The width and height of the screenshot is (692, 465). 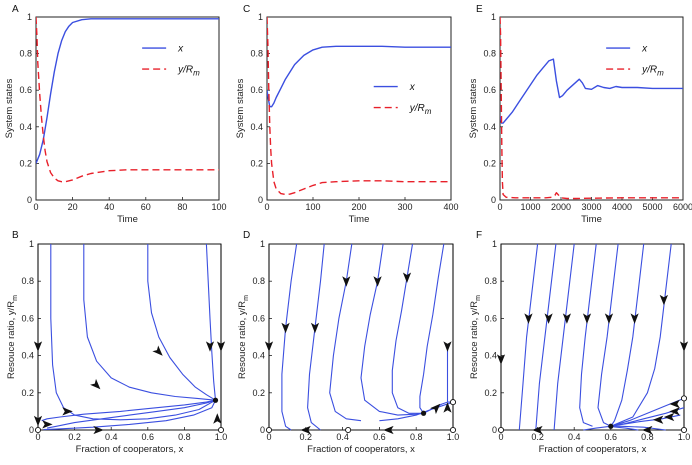 What do you see at coordinates (416, 437) in the screenshot?
I see `x-tick-label: 0.8` at bounding box center [416, 437].